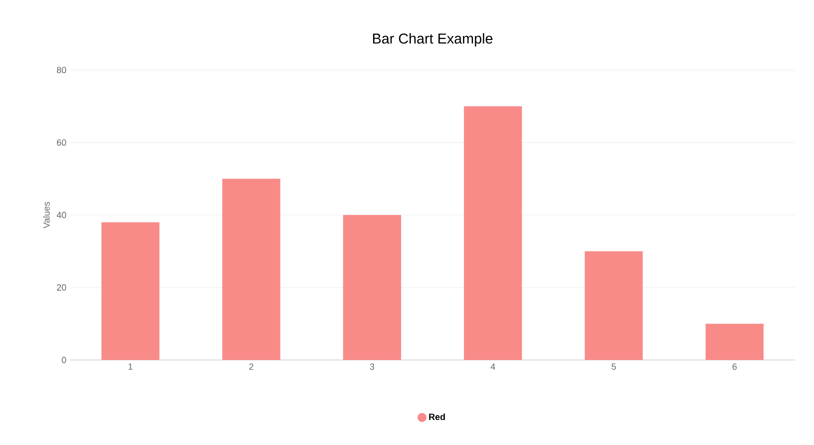 This screenshot has height=445, width=814. Describe the element at coordinates (61, 70) in the screenshot. I see `y-tick-label: 80` at that location.